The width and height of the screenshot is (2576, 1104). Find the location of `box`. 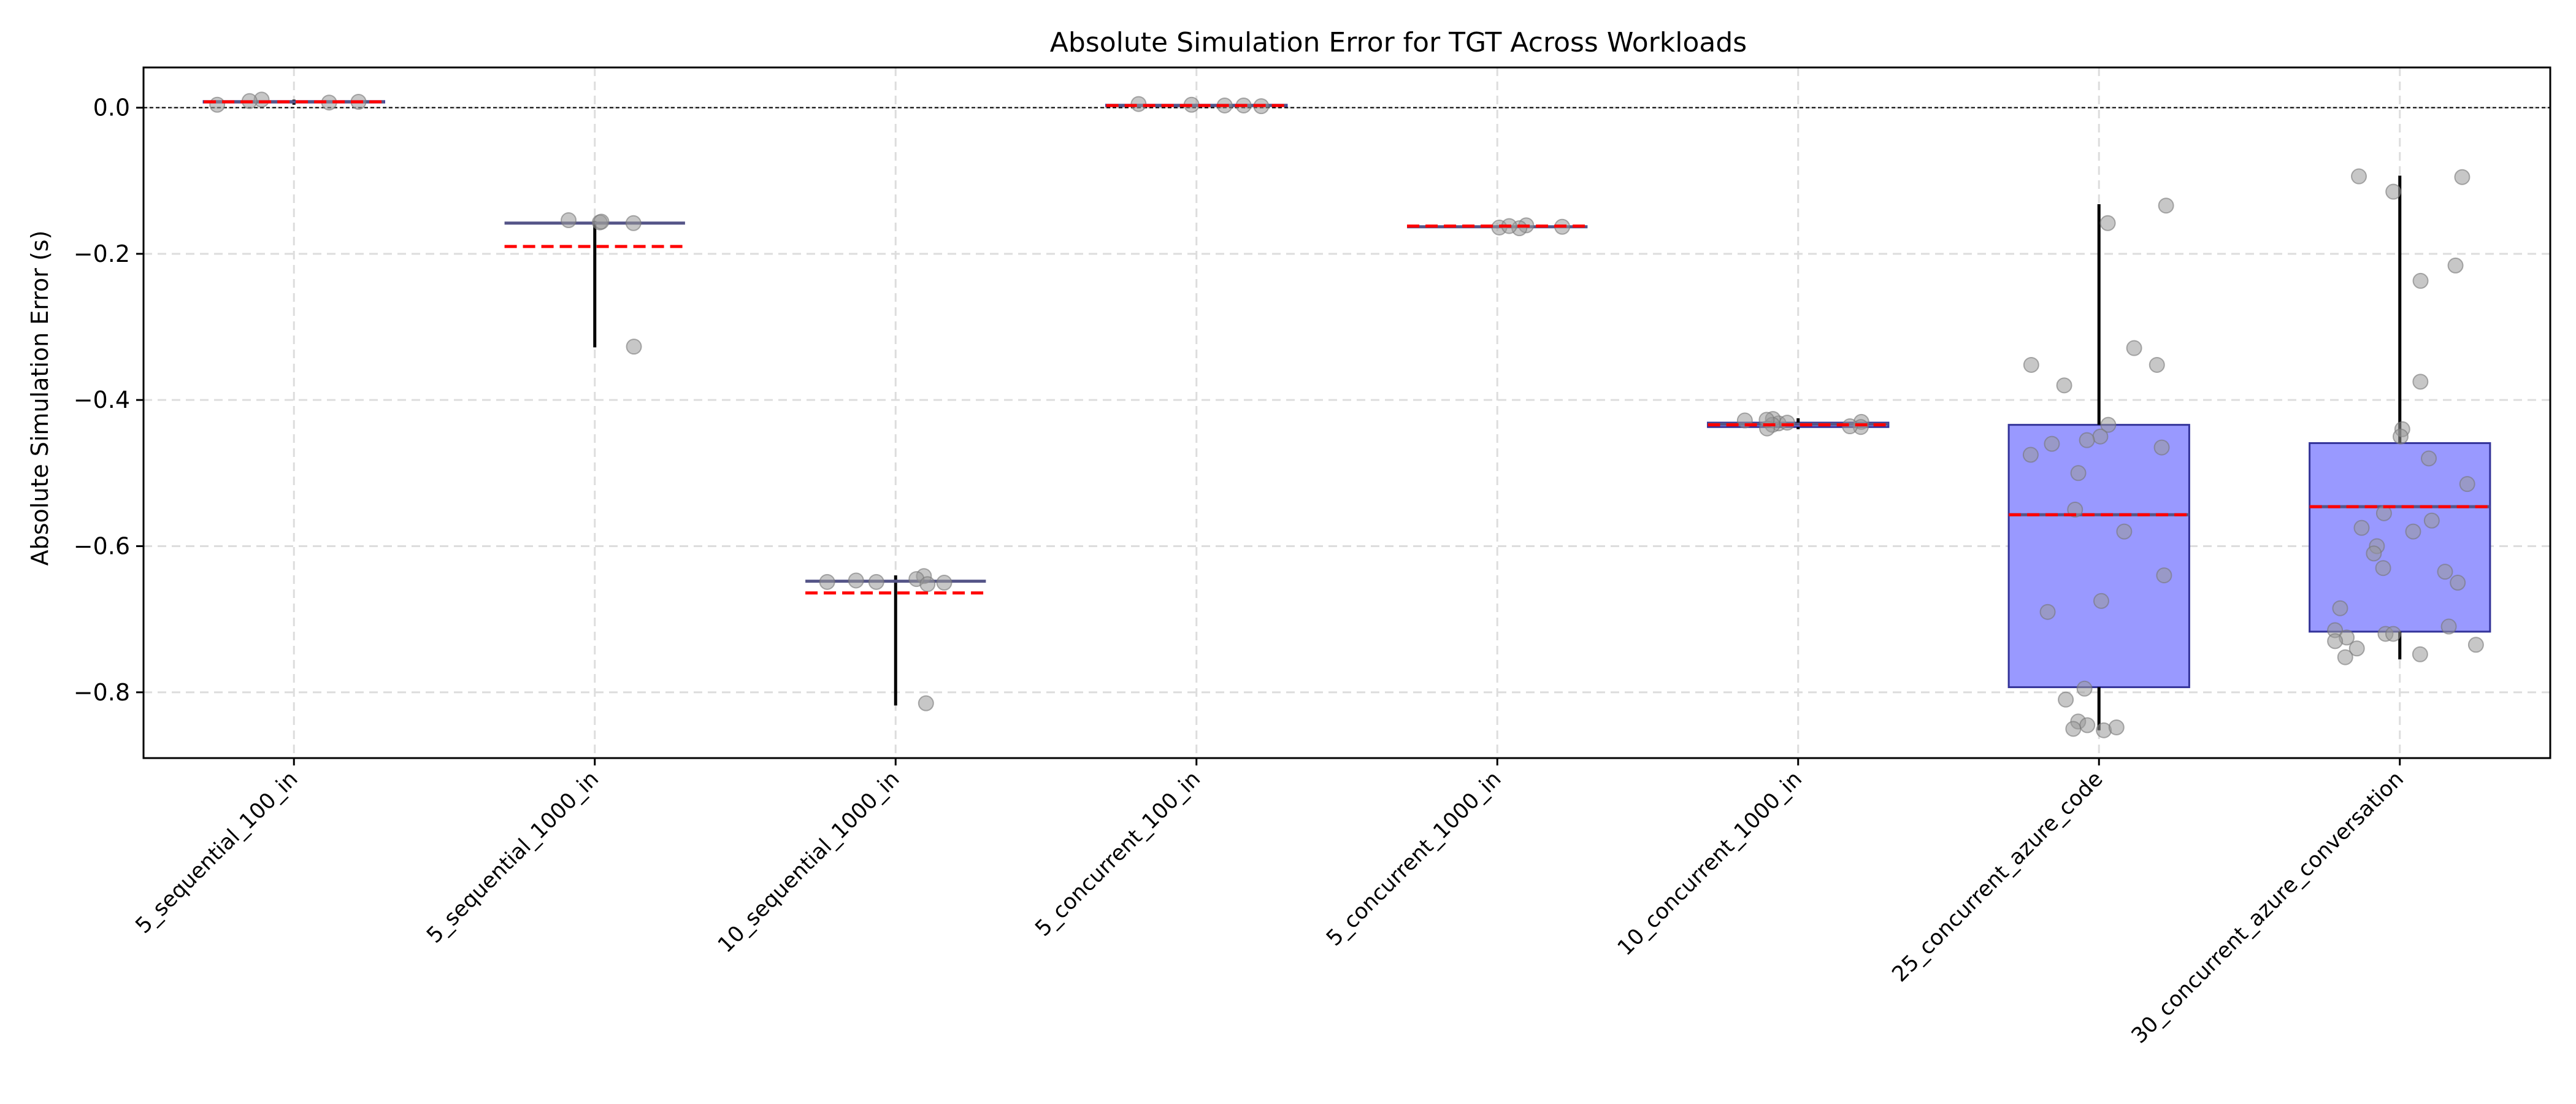

box is located at coordinates (2098, 556).